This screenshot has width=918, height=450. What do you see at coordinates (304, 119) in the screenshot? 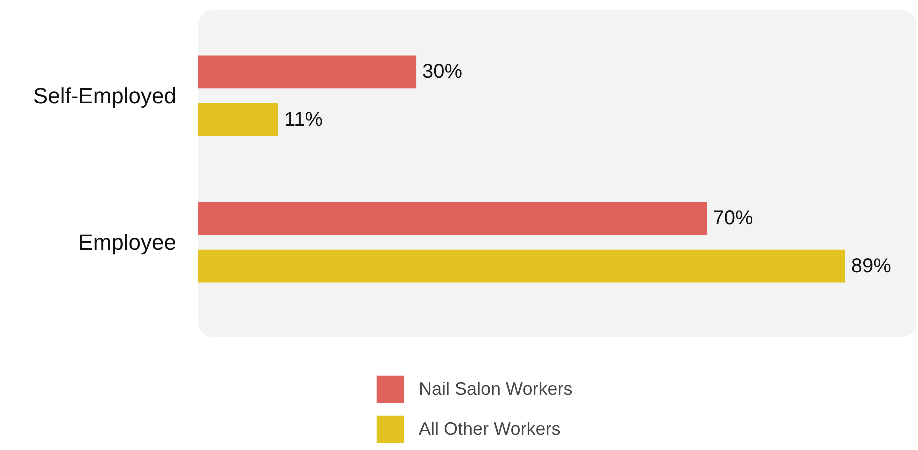
I see `data-label: 11%` at bounding box center [304, 119].